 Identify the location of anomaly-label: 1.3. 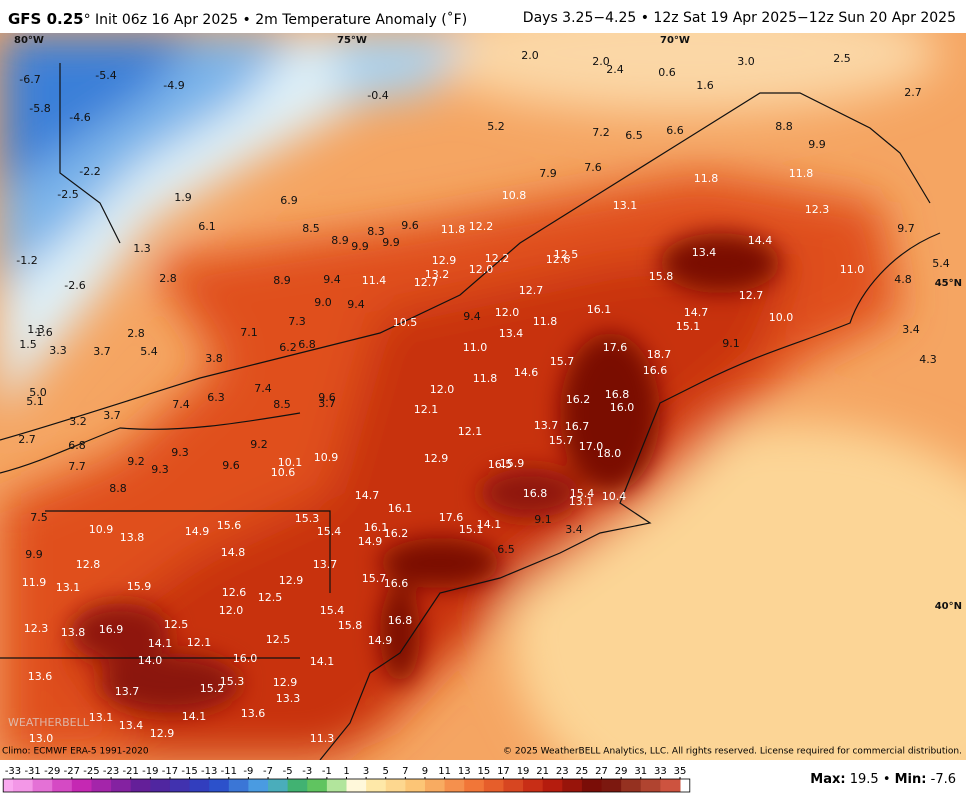
(36, 329).